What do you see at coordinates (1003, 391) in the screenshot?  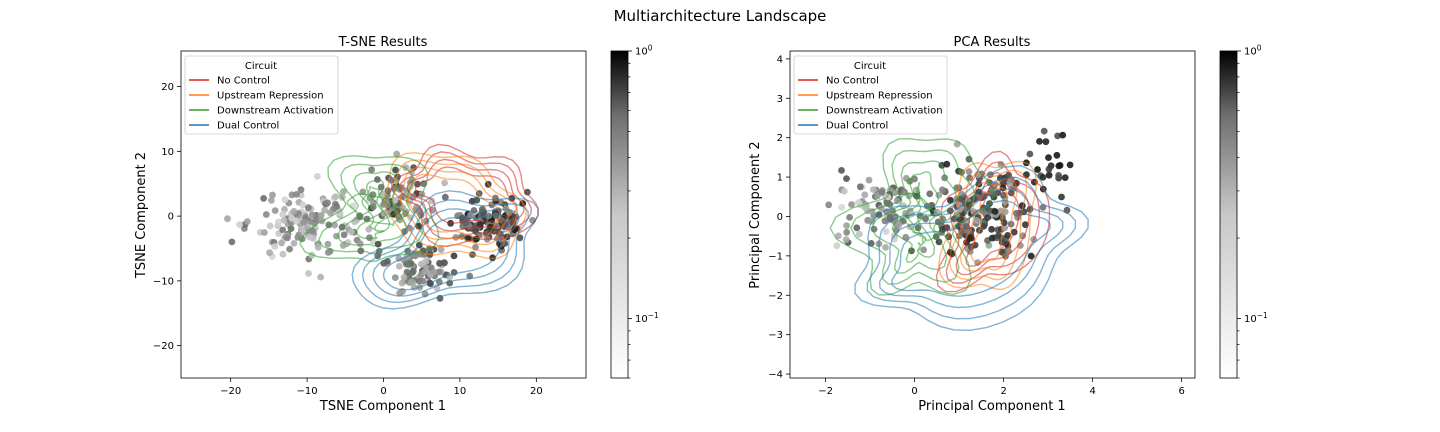 I see `pca-x-tick-label: 2` at bounding box center [1003, 391].